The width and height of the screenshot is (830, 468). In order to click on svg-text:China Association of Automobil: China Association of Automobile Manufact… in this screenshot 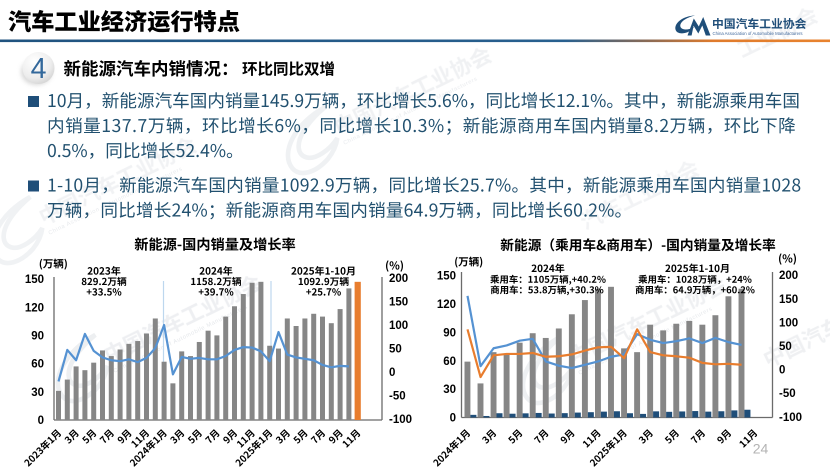, I will do `click(758, 33)`.